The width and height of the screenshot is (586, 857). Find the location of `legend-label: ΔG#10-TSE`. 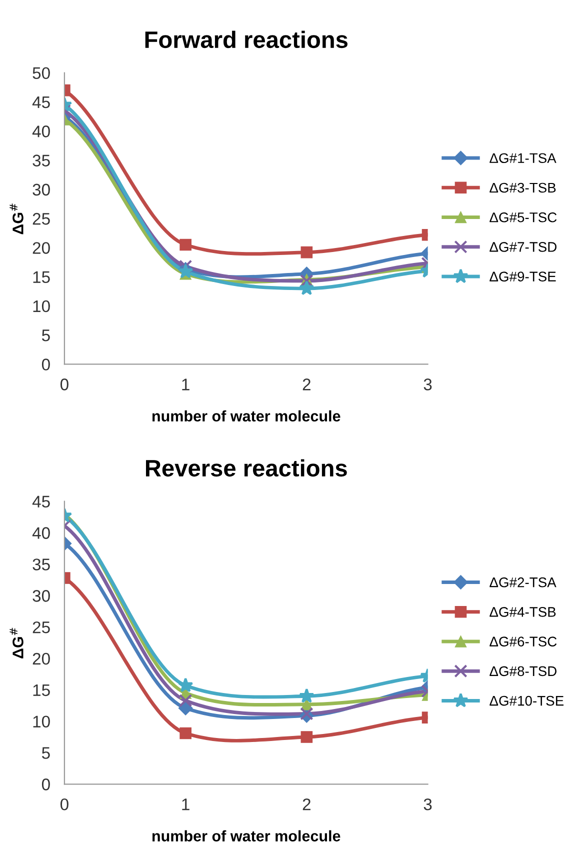

legend-label: ΔG#10-TSE is located at coordinates (527, 701).